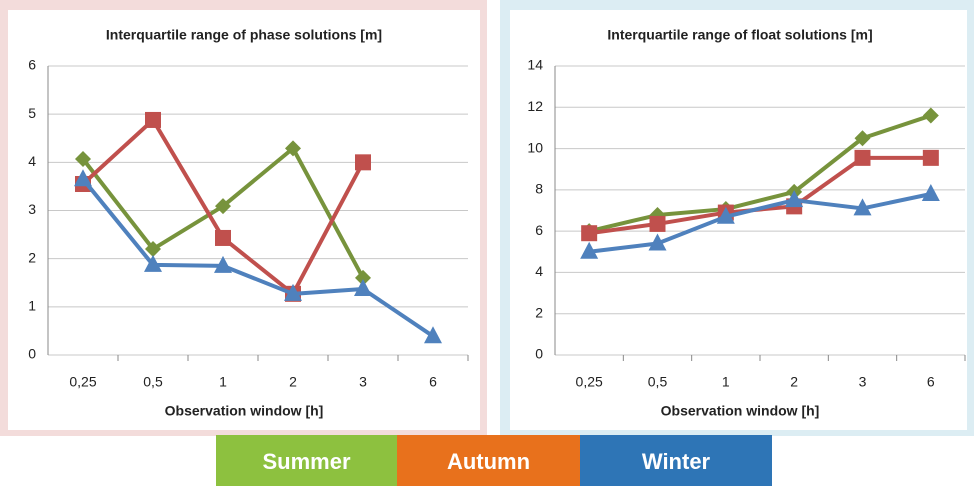 This screenshot has height=491, width=974. I want to click on y-tick-label: 14, so click(535, 65).